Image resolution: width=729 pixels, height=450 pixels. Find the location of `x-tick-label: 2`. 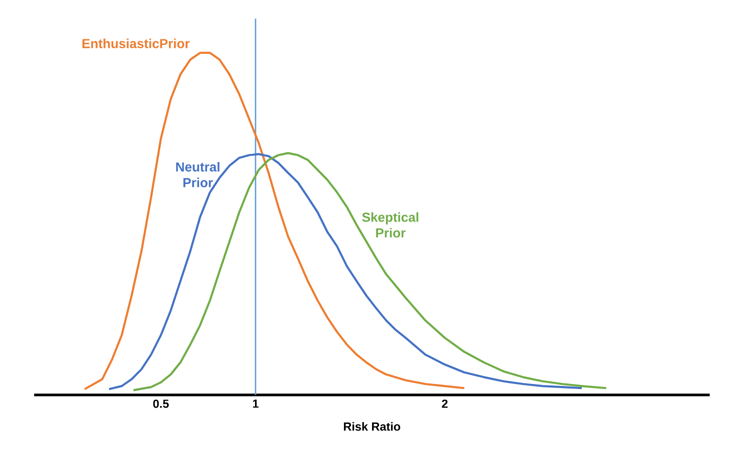

x-tick-label: 2 is located at coordinates (445, 404).